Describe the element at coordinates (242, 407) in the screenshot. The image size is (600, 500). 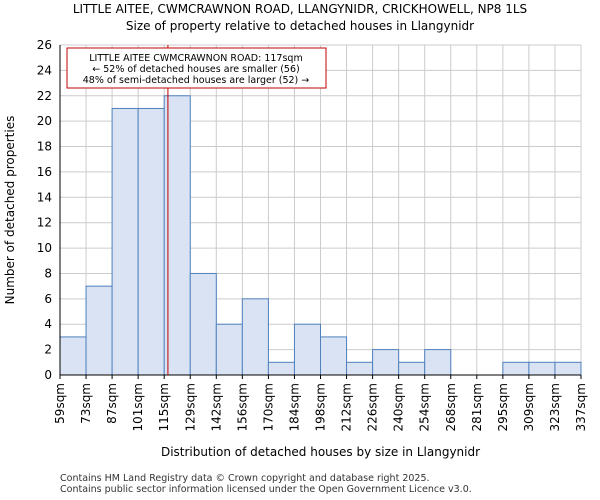
I see `x-tick-label: 156sqm` at that location.